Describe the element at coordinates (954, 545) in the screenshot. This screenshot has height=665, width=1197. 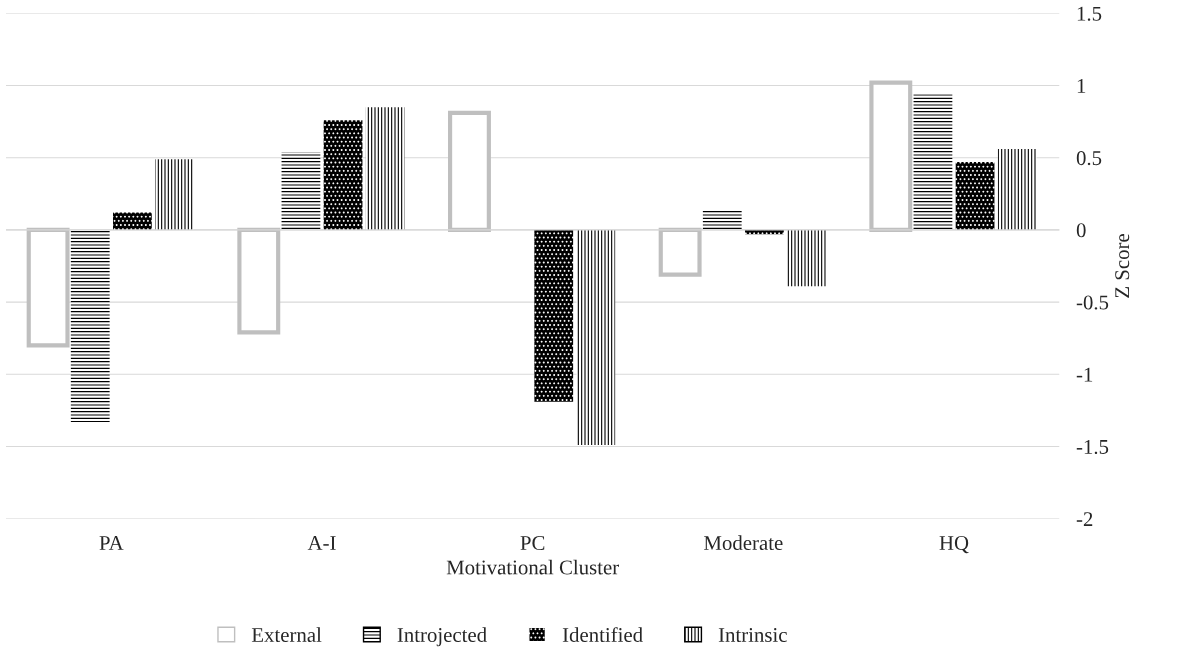
I see `x-tick-label: HQ` at that location.